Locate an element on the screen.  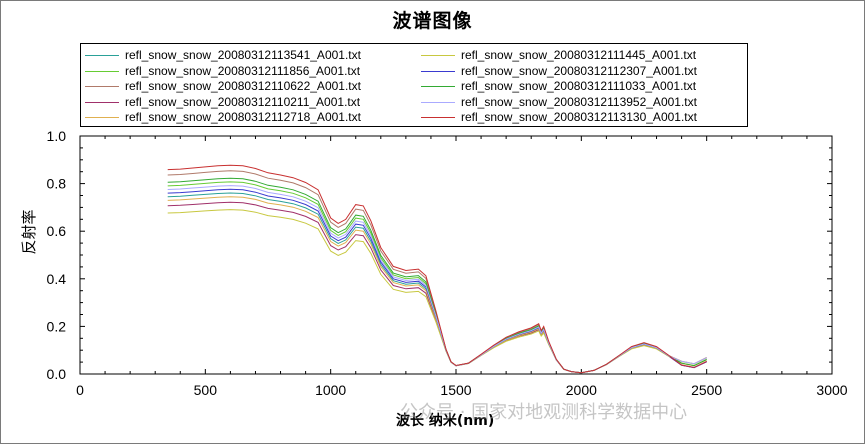
y-tick-label: 1.0 is located at coordinates (57, 136).